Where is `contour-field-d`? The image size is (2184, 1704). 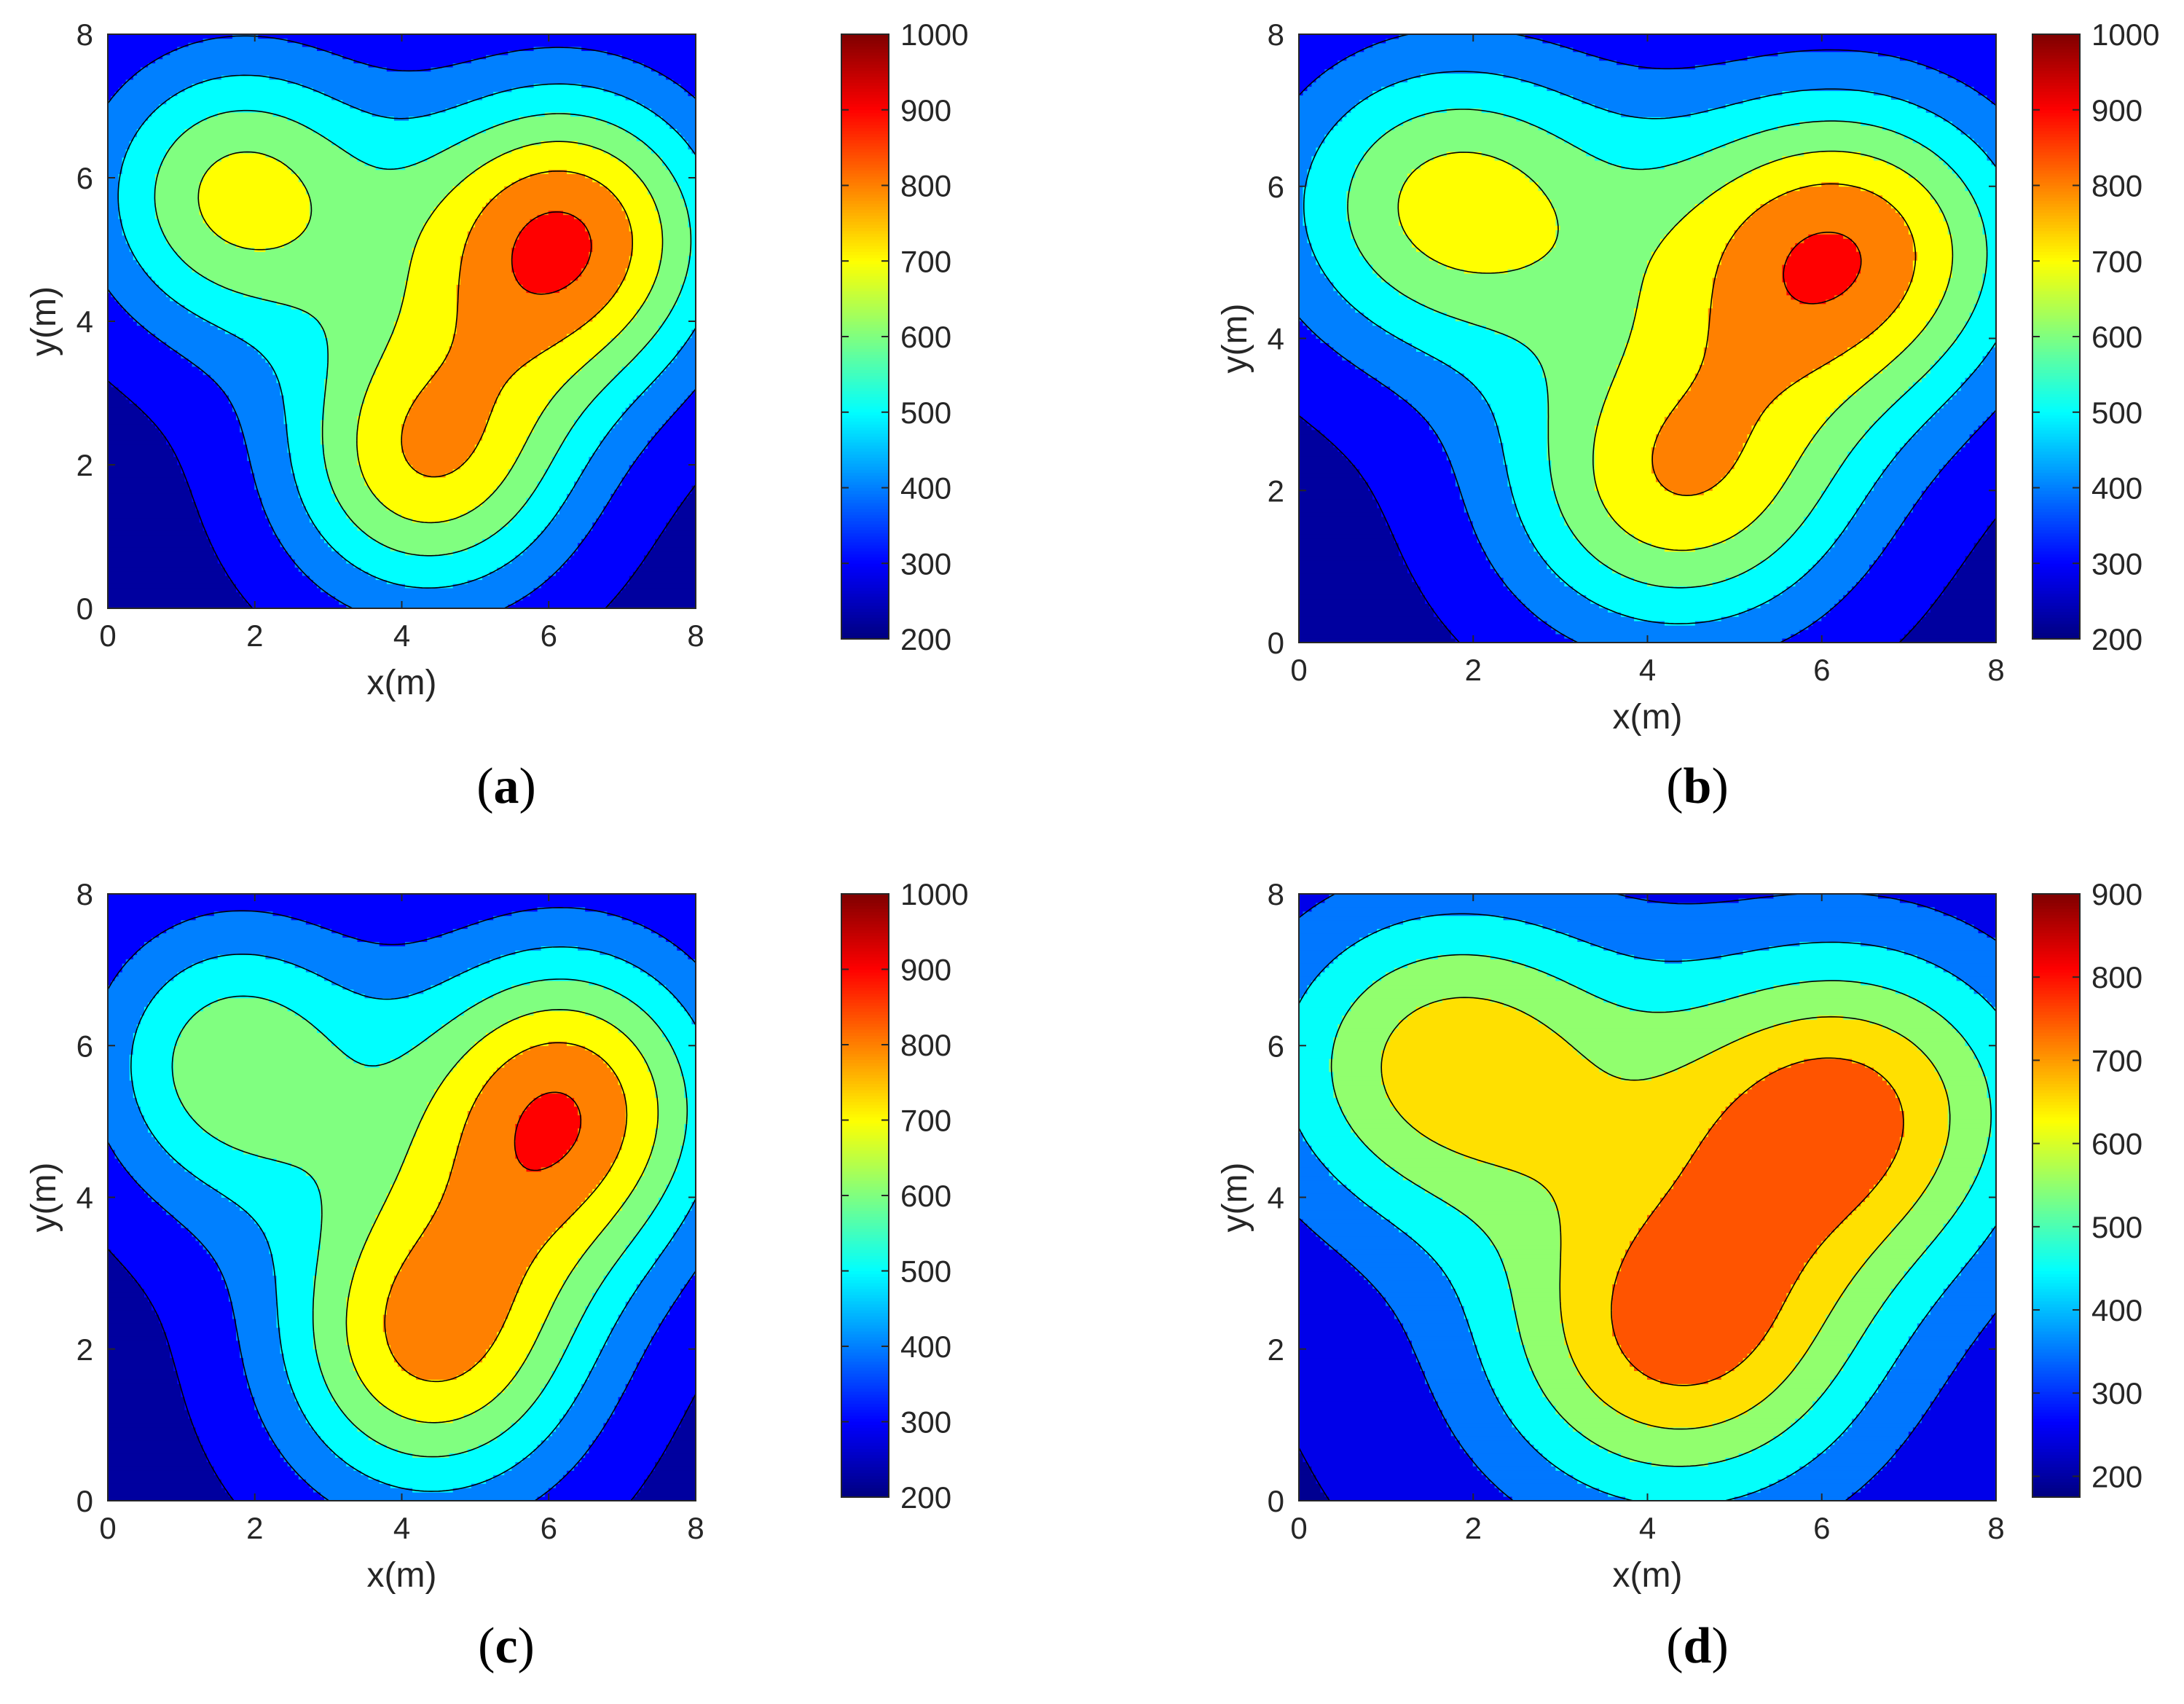 contour-field-d is located at coordinates (1647, 1197).